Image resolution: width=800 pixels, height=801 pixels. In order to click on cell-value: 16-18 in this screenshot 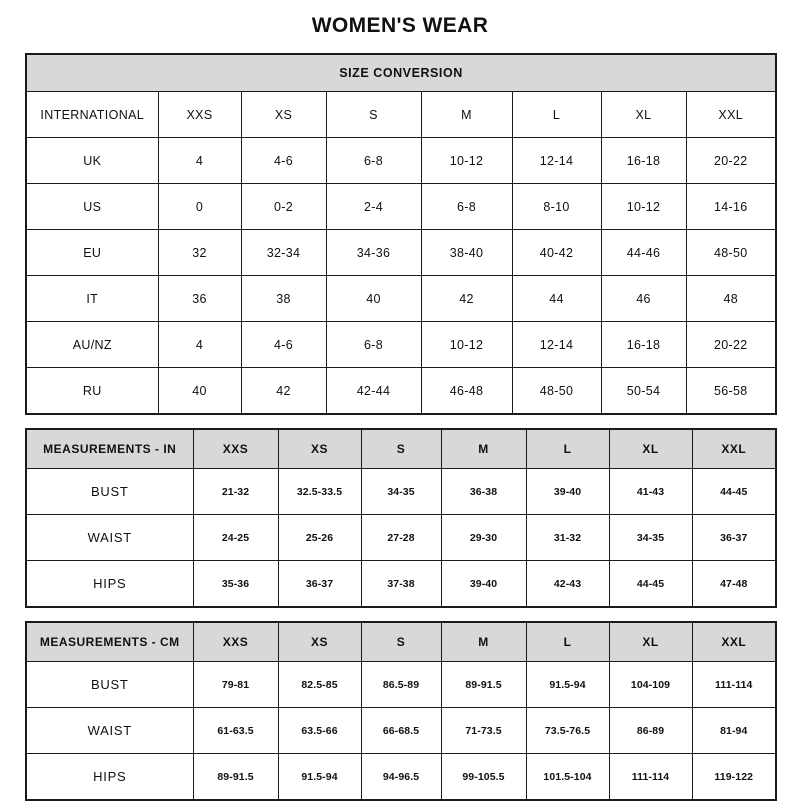, I will do `click(643, 344)`.